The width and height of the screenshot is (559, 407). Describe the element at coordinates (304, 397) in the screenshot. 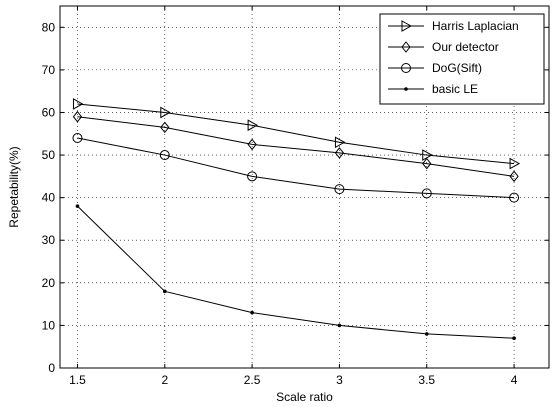

I see `x-axis-label: Scale ratio` at that location.